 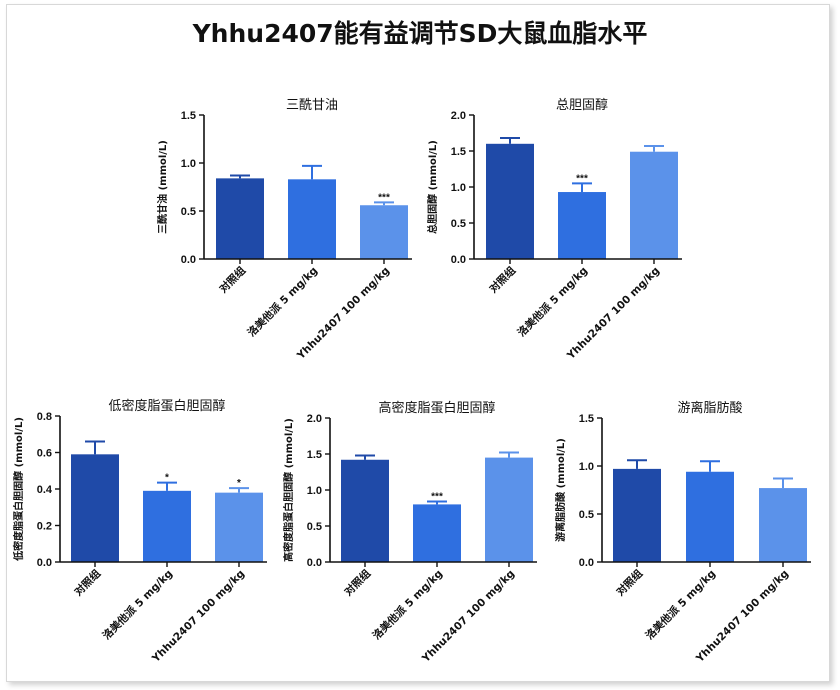 What do you see at coordinates (436, 408) in the screenshot?
I see `panel-title: 高密度脂蛋白胆固醇` at bounding box center [436, 408].